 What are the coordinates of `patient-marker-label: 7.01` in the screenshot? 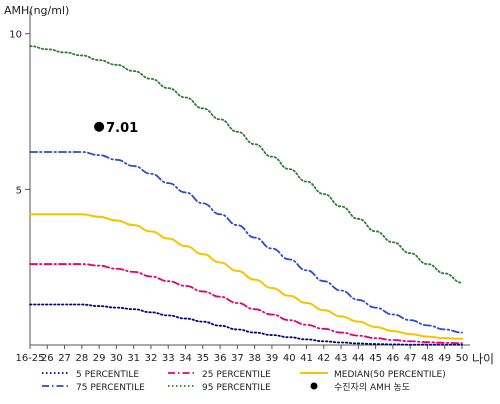 It's located at (122, 128).